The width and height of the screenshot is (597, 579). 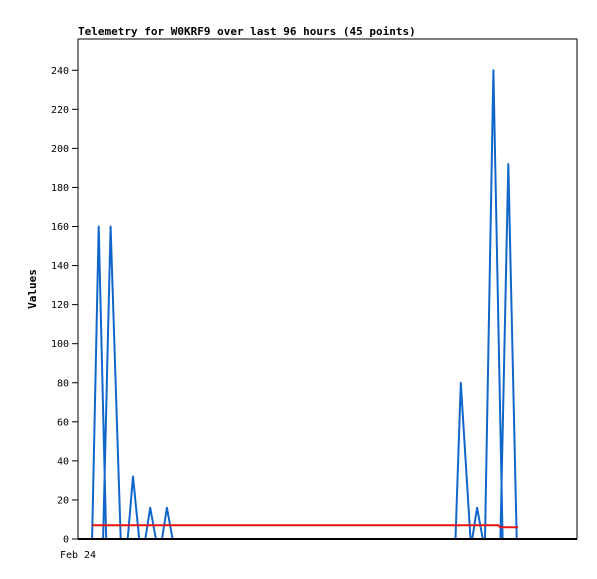 I want to click on y-tick-label: 0, so click(x=66, y=540).